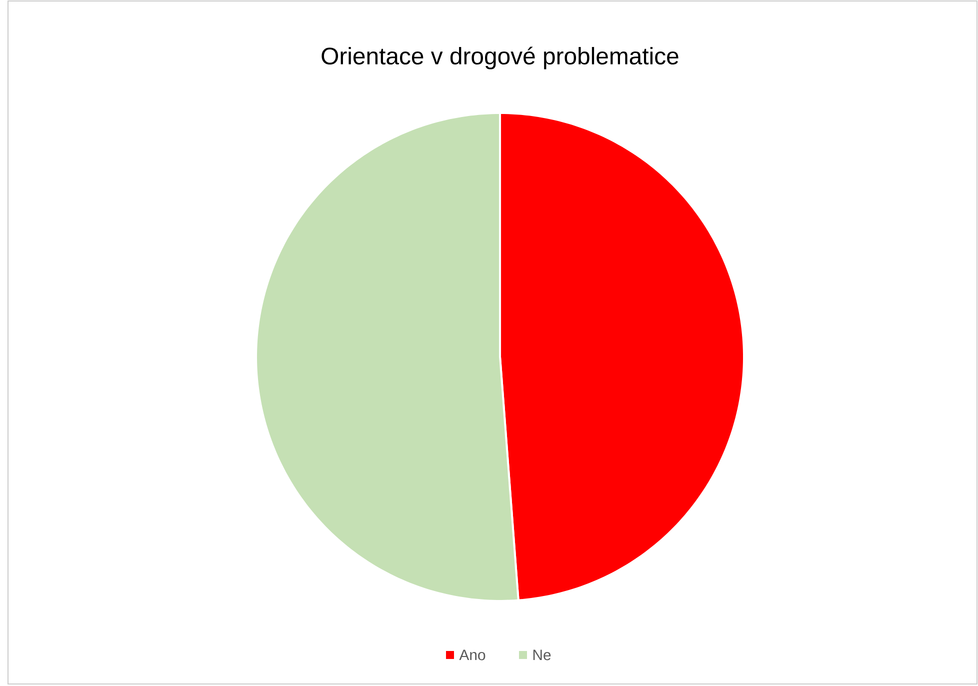 The width and height of the screenshot is (978, 686). What do you see at coordinates (500, 58) in the screenshot?
I see `chart-title: Orientace v drogové problematice` at bounding box center [500, 58].